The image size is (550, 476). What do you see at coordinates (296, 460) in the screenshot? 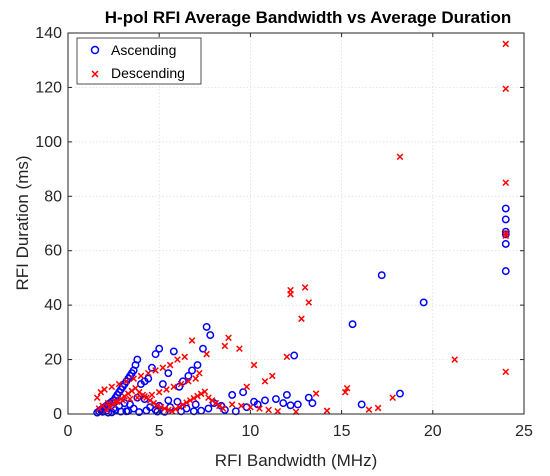
I see `x-axis-label: RFI Bandwidth (MHz)` at bounding box center [296, 460].